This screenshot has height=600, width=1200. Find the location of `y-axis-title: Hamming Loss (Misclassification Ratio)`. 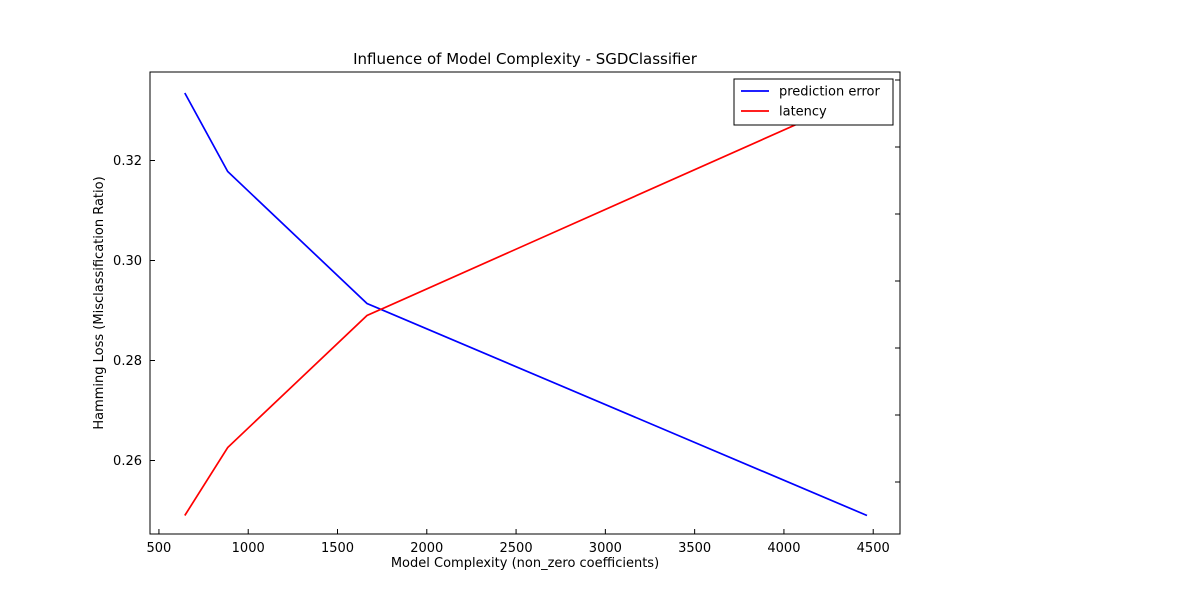

y-axis-title: Hamming Loss (Misclassification Ratio) is located at coordinates (99, 302).